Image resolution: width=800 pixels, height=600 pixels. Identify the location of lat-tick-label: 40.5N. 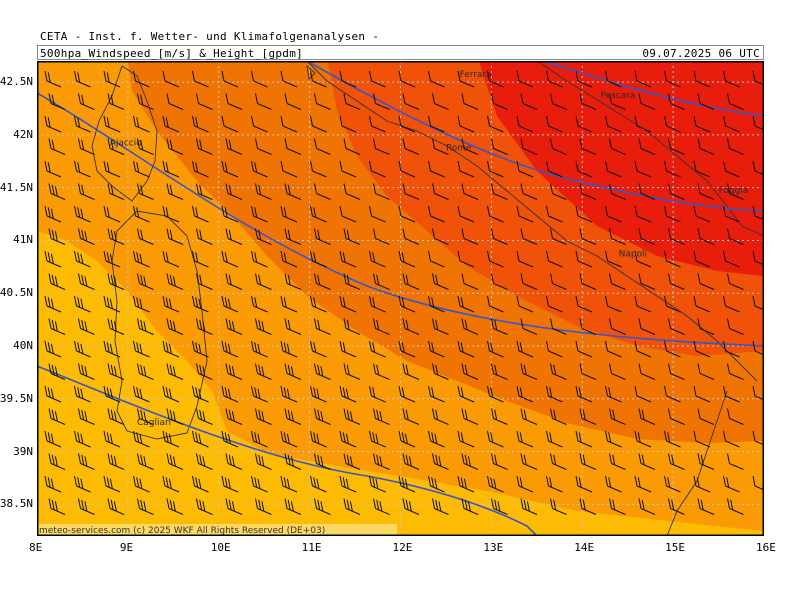
(16, 293).